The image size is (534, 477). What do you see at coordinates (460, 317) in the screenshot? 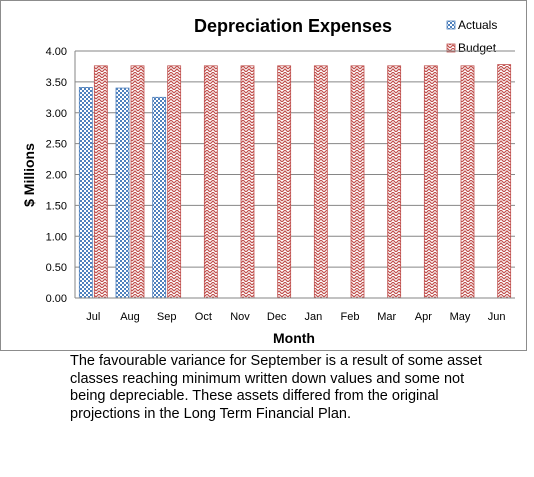
I see `x-tick-label: May` at bounding box center [460, 317].